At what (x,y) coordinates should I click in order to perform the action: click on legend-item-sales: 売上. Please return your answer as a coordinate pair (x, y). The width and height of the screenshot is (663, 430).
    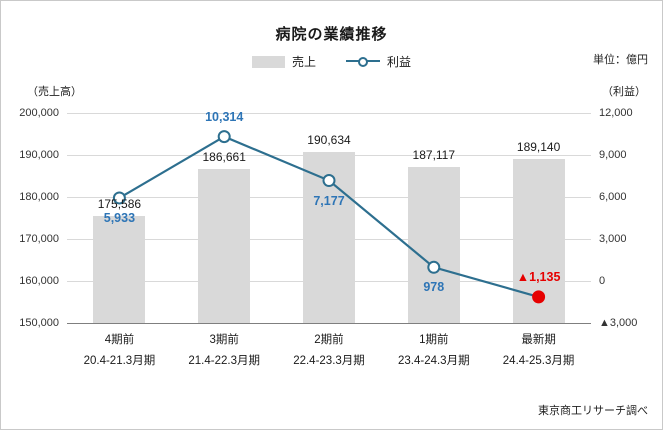
    Looking at the image, I should click on (283, 61).